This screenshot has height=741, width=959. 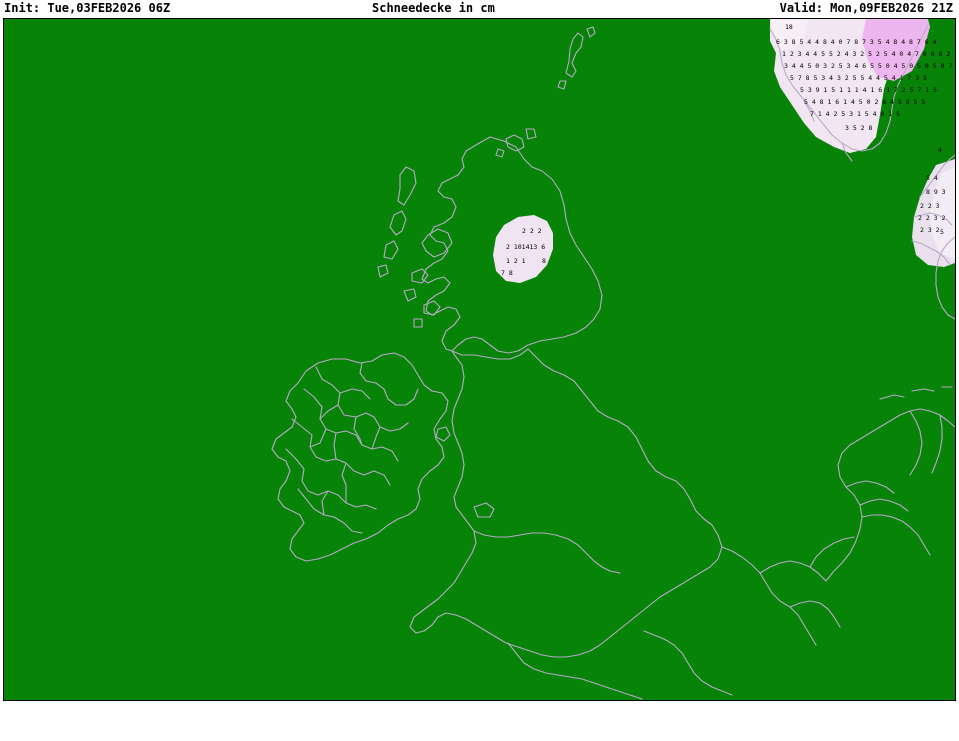 I want to click on snow-value: 1 2 1, so click(x=516, y=261).